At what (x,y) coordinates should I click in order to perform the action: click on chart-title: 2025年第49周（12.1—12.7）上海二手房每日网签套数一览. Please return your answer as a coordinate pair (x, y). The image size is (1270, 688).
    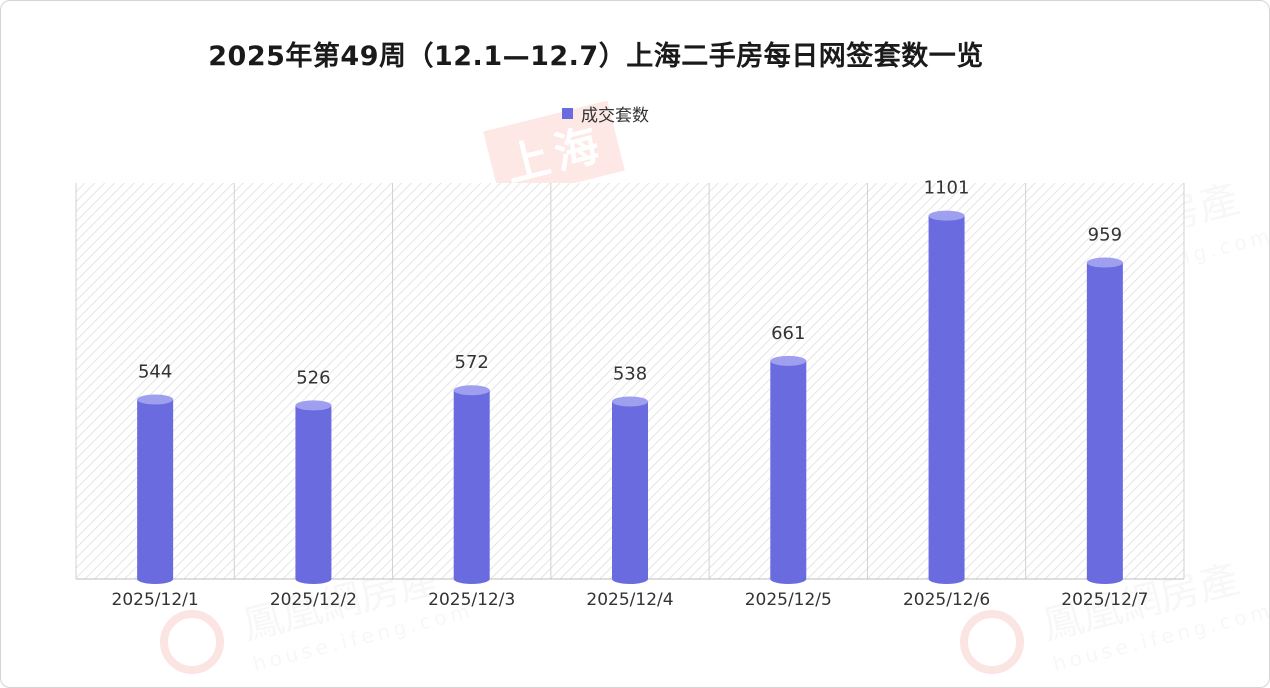
    Looking at the image, I should click on (596, 56).